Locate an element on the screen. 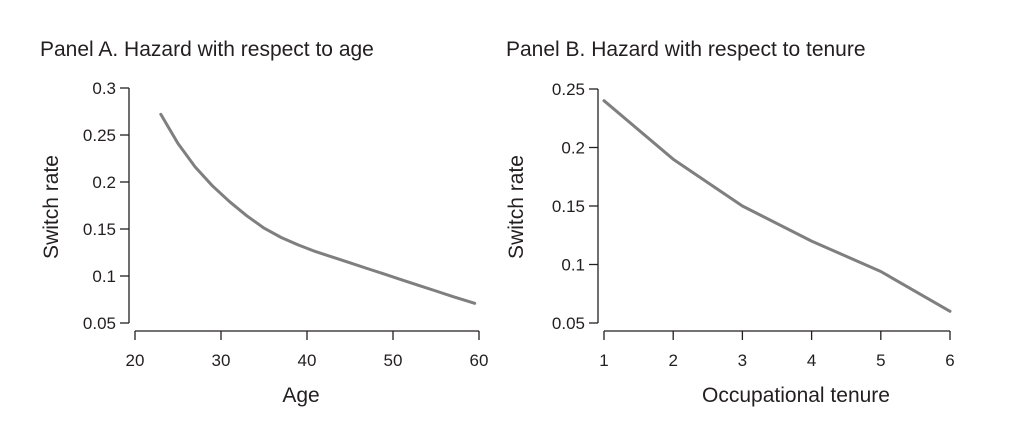  panel-a-x-tick-label: 20 is located at coordinates (135, 360).